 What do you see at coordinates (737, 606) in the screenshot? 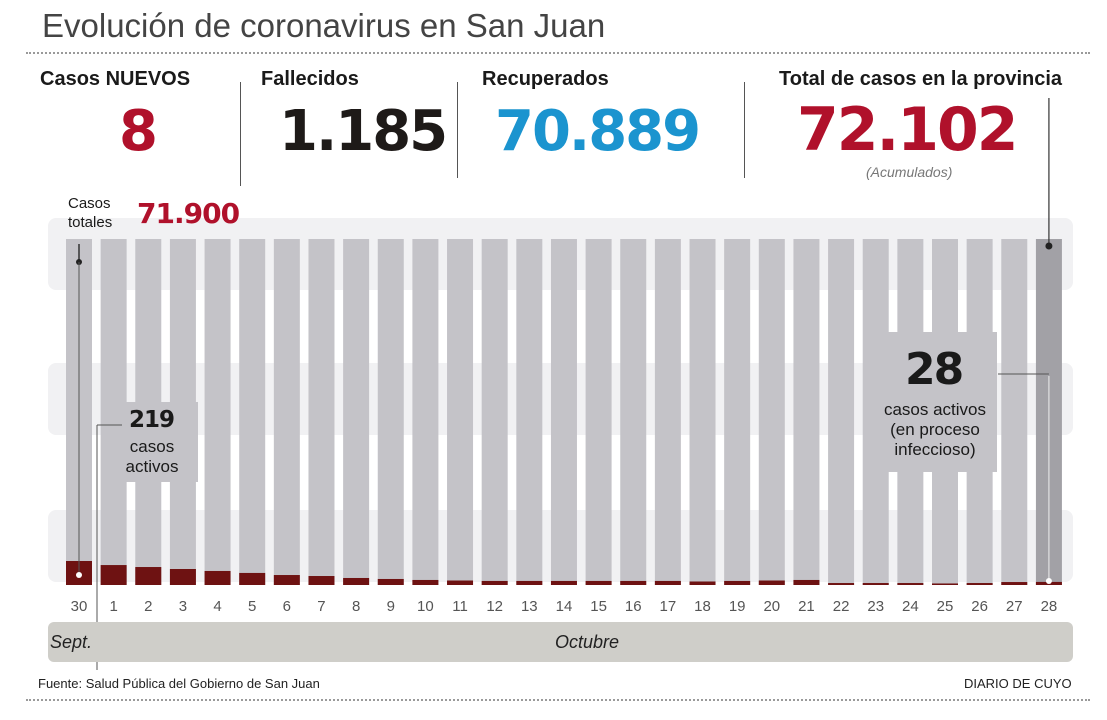
I see `x-tick-label: 19` at bounding box center [737, 606].